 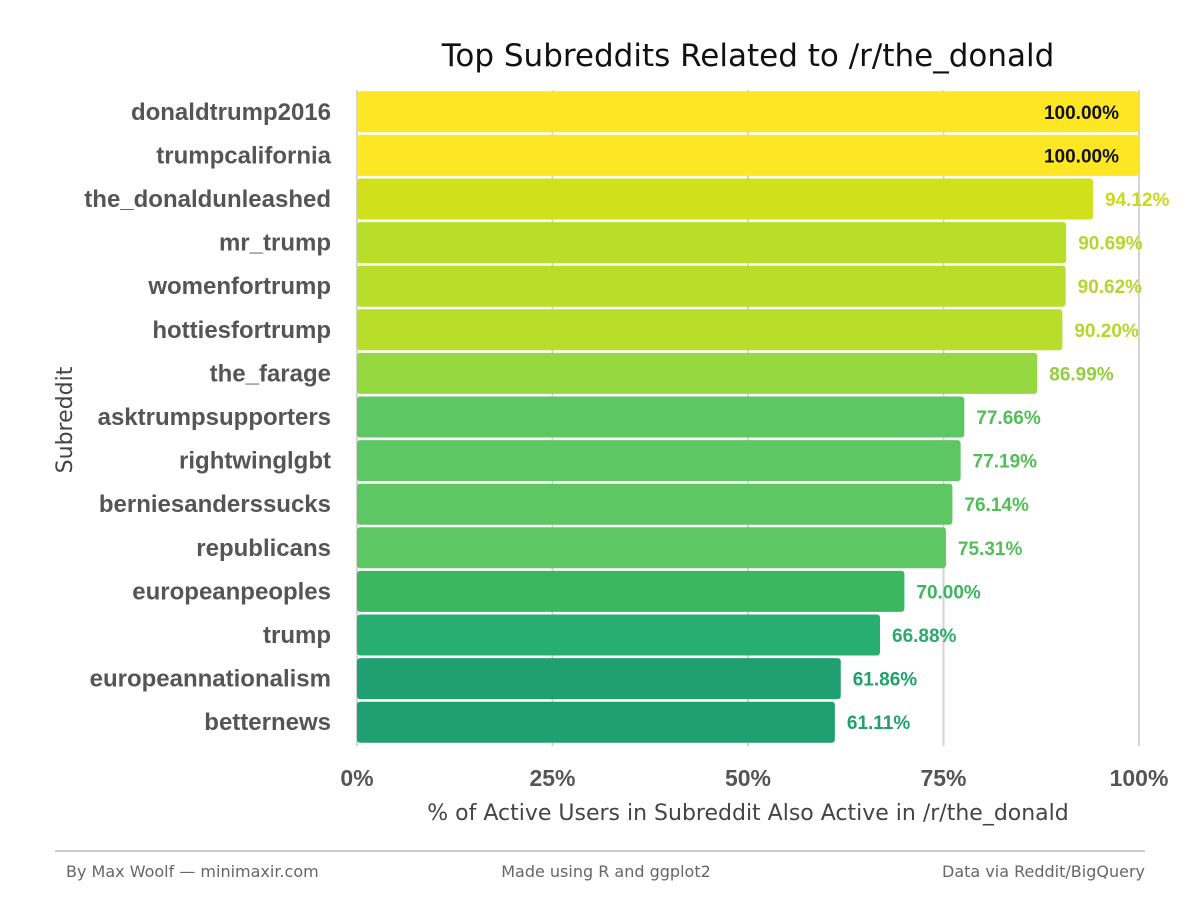 What do you see at coordinates (990, 549) in the screenshot?
I see `value-label: 75.31%` at bounding box center [990, 549].